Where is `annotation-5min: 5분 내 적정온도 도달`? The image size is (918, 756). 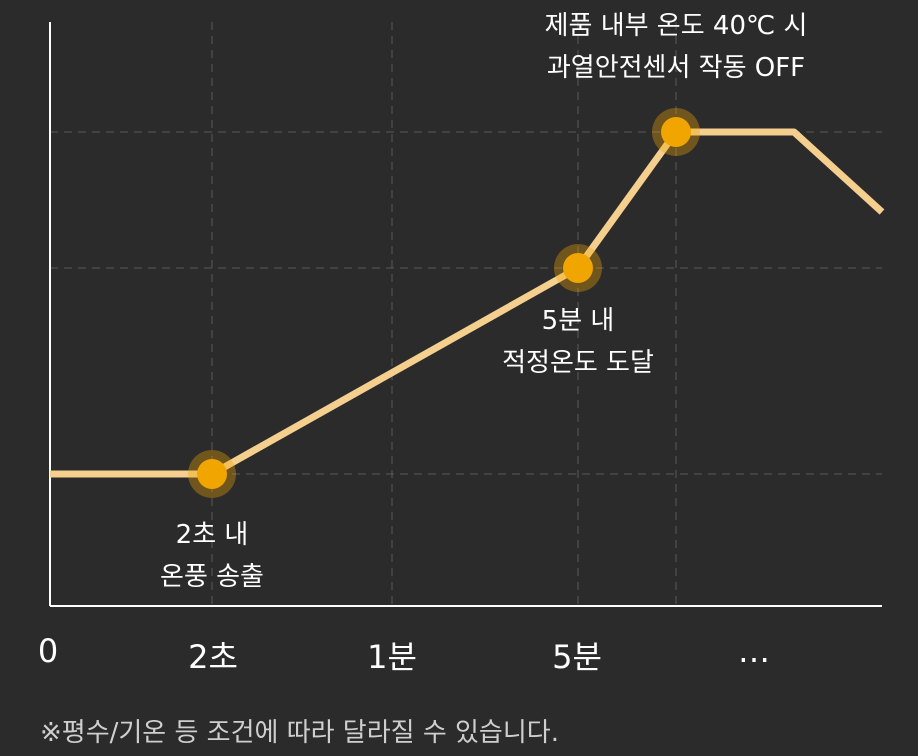
annotation-5min: 5분 내 적정온도 도달 is located at coordinates (578, 342).